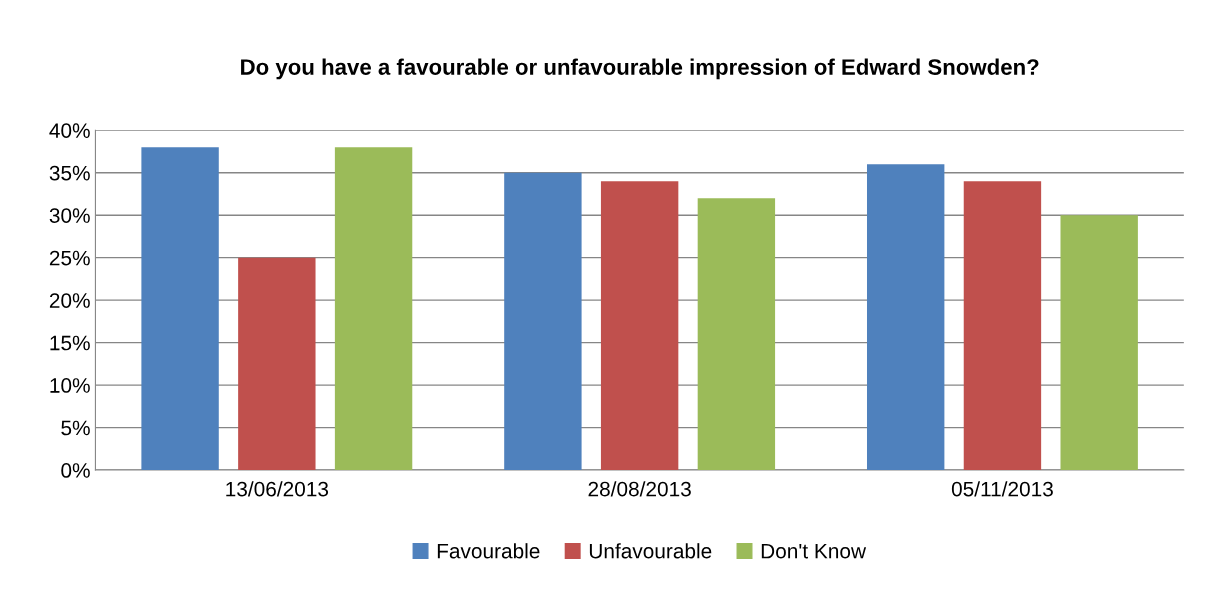 This screenshot has width=1208, height=592. What do you see at coordinates (70, 343) in the screenshot?
I see `y-tick-label: 15%` at bounding box center [70, 343].